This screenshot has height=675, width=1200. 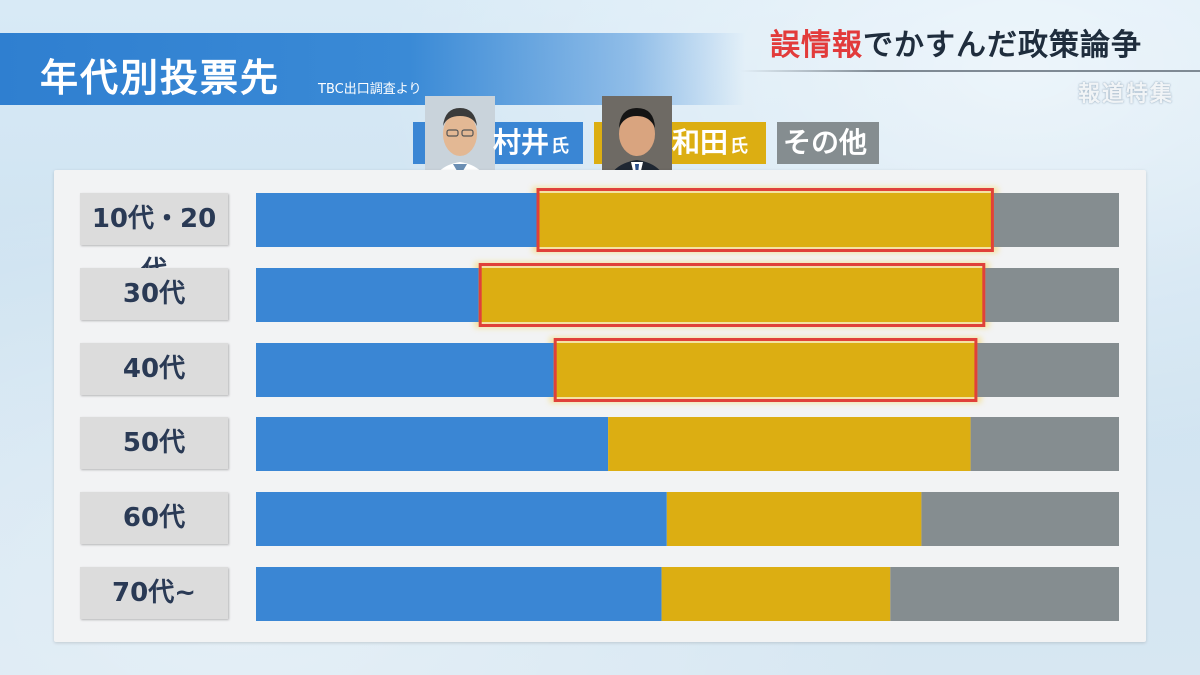 I want to click on topic-rest: でかすんだ政策論争, so click(x=1002, y=45).